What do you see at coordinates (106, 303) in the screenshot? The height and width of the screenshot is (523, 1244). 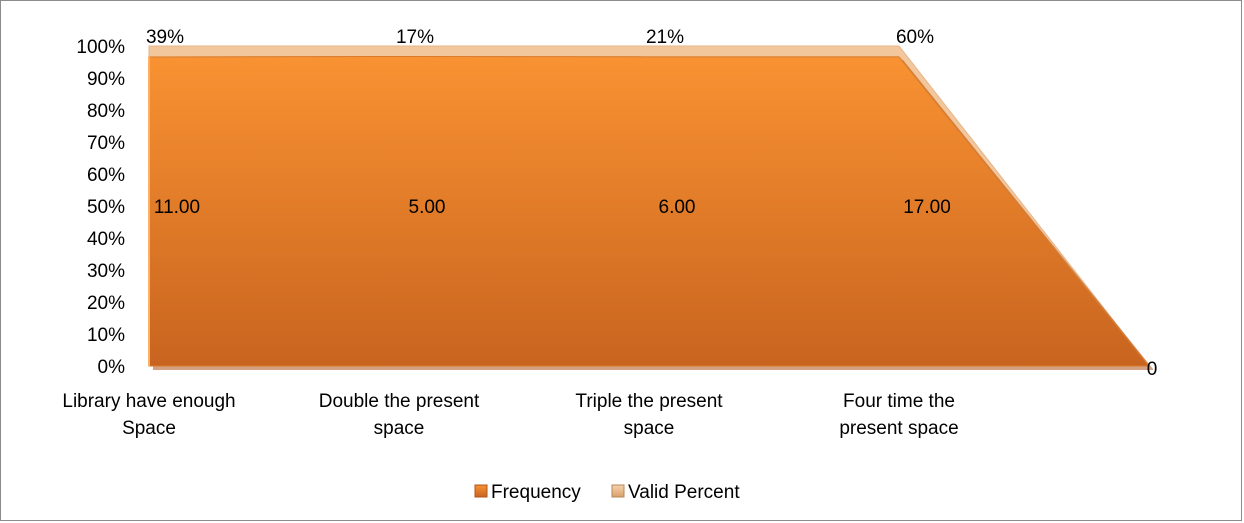 I see `y-tick-label: 20%` at bounding box center [106, 303].